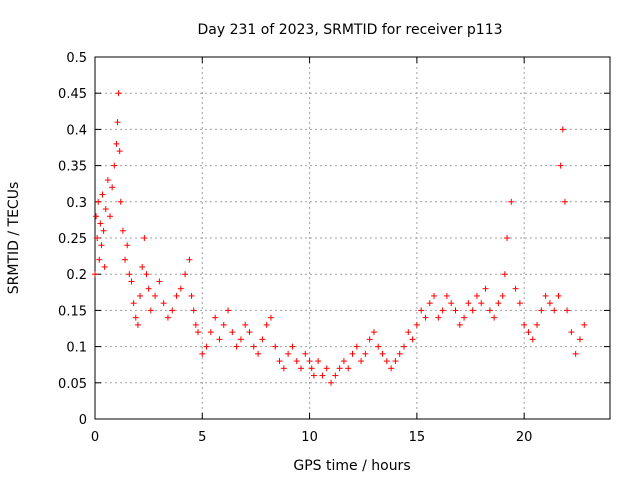  What do you see at coordinates (76, 130) in the screenshot?
I see `y-tick-label: 0.4` at bounding box center [76, 130].